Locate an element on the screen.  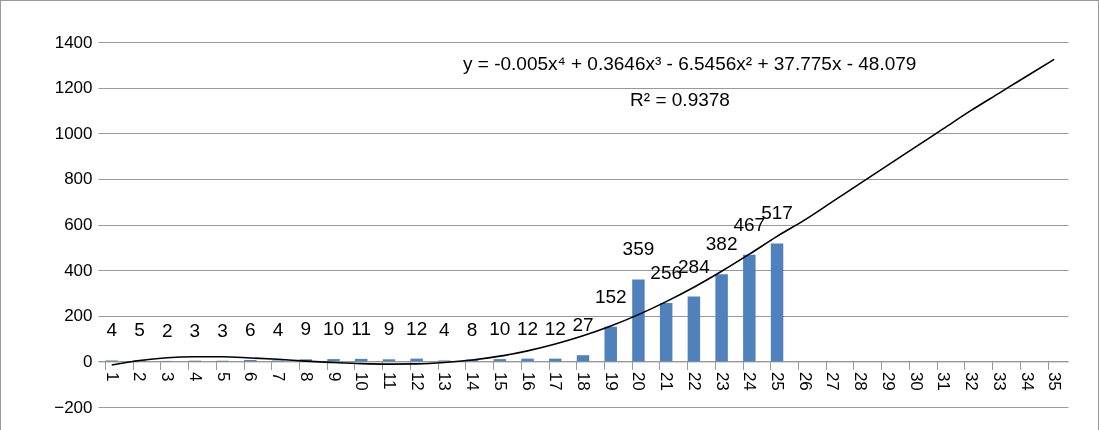
y-tick-label: 1200 is located at coordinates (73, 88).